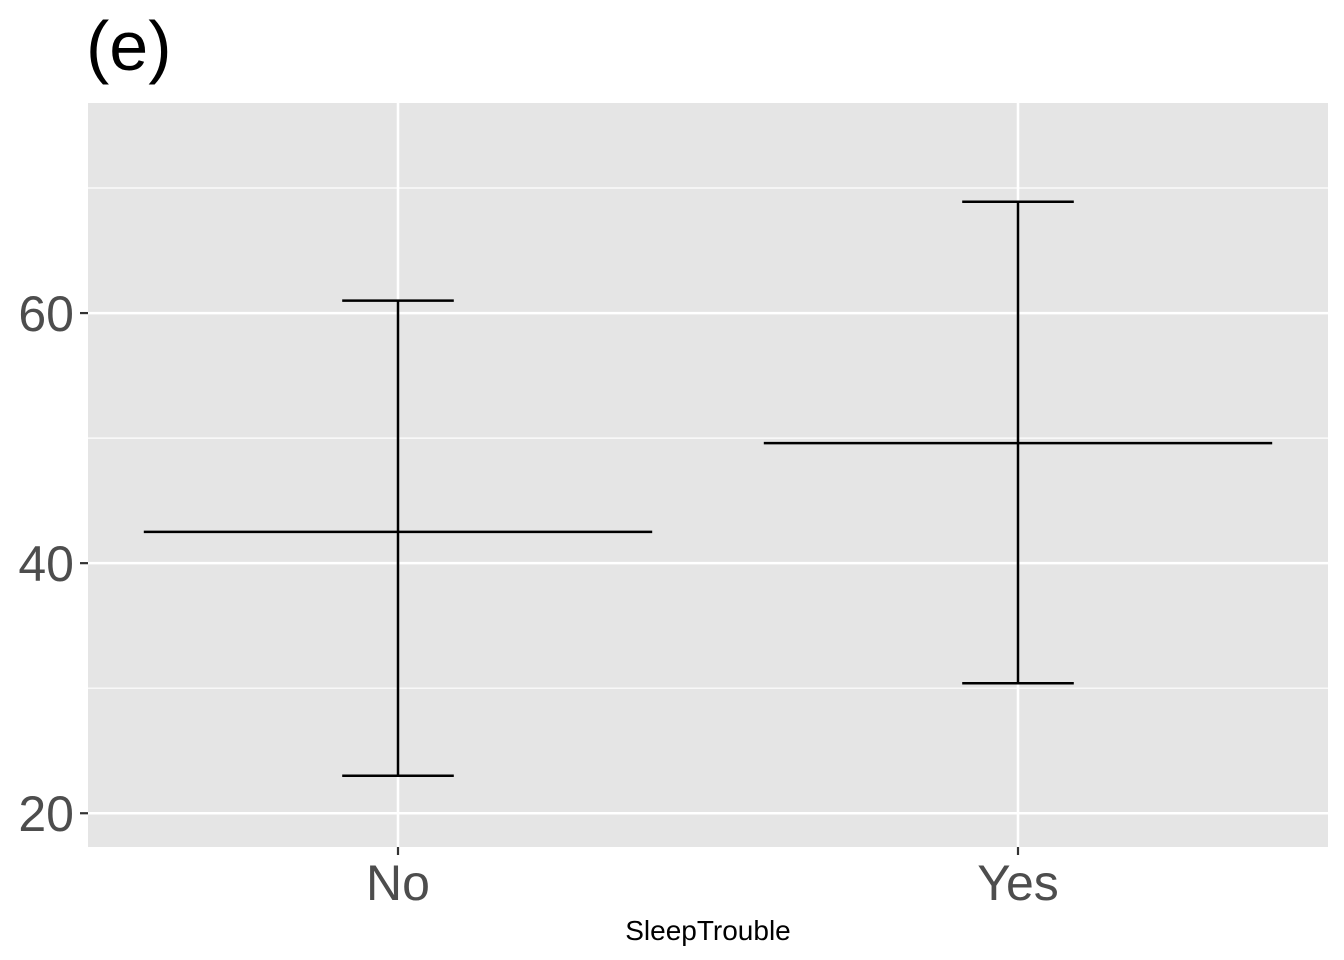 The width and height of the screenshot is (1344, 960). I want to click on y-tick-label: 60, so click(46, 314).